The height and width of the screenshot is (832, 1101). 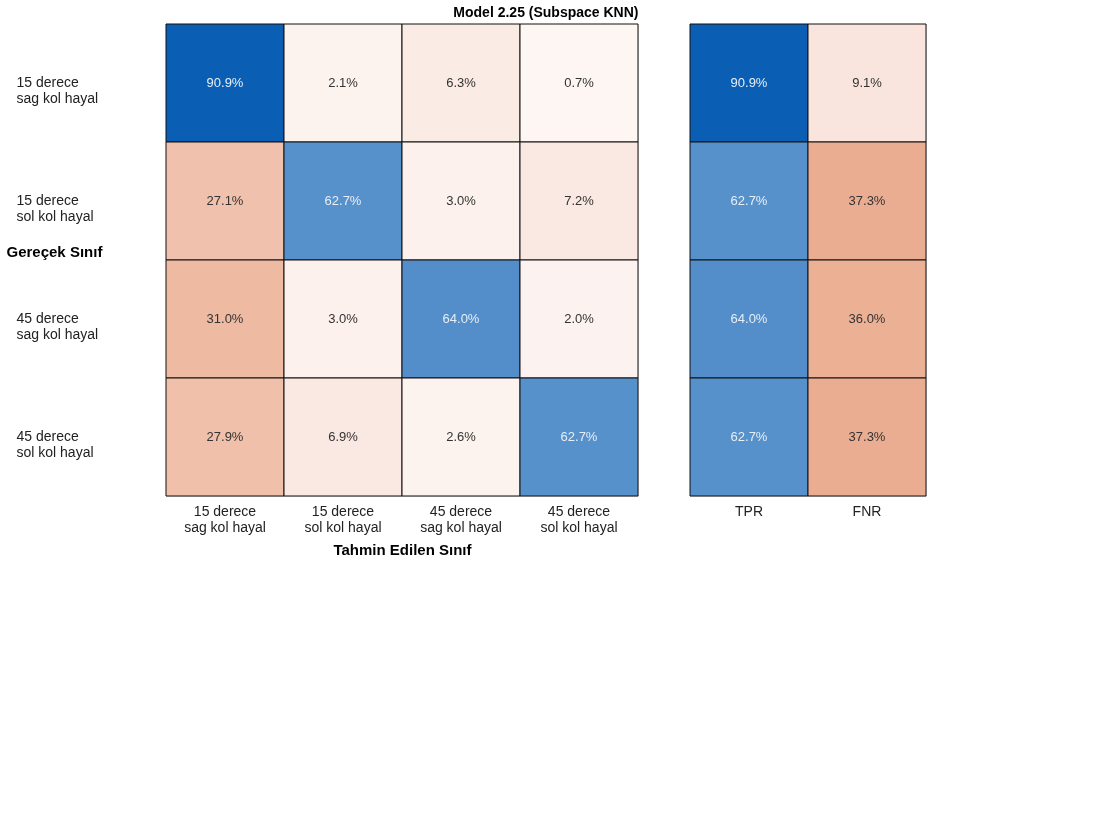 I want to click on x-tick-label: 15 derece sag kol hayal, so click(x=225, y=518).